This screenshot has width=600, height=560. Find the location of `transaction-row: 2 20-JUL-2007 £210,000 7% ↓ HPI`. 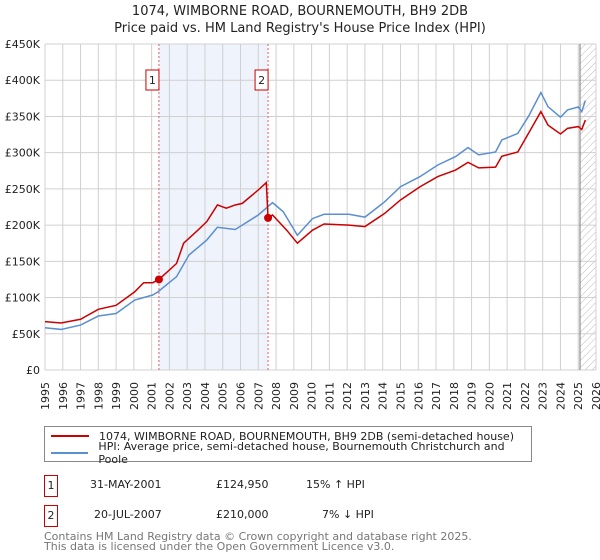

transaction-row: 2 20-JUL-2007 £210,000 7% ↓ HPI is located at coordinates (254, 516).